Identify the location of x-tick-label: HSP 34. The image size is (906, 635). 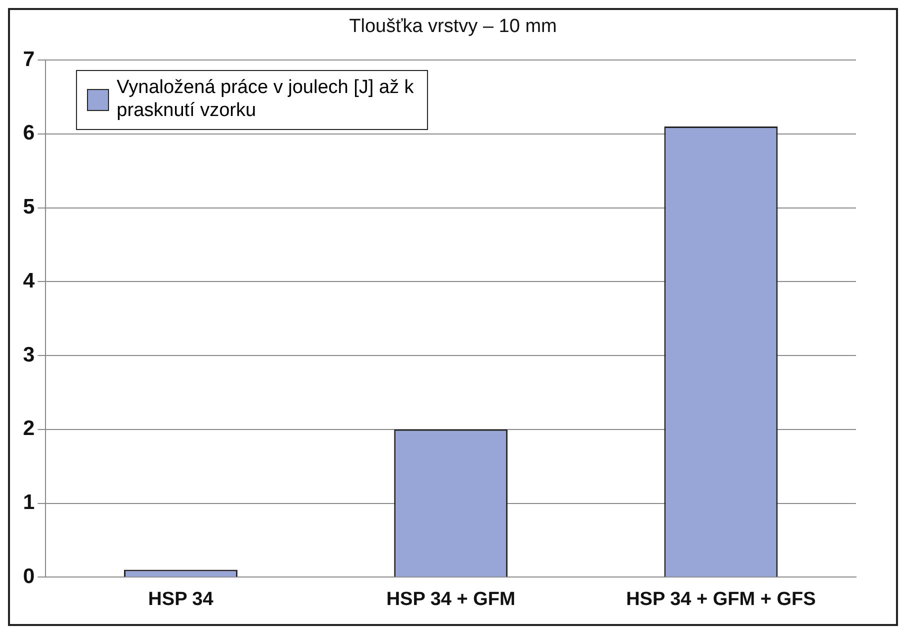
(181, 599).